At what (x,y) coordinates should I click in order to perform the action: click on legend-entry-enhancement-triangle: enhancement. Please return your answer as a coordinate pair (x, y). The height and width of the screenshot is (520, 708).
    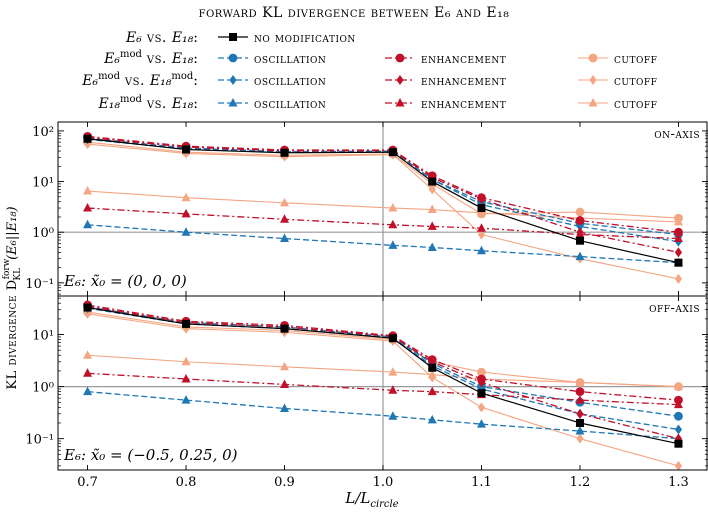
    Looking at the image, I should click on (445, 104).